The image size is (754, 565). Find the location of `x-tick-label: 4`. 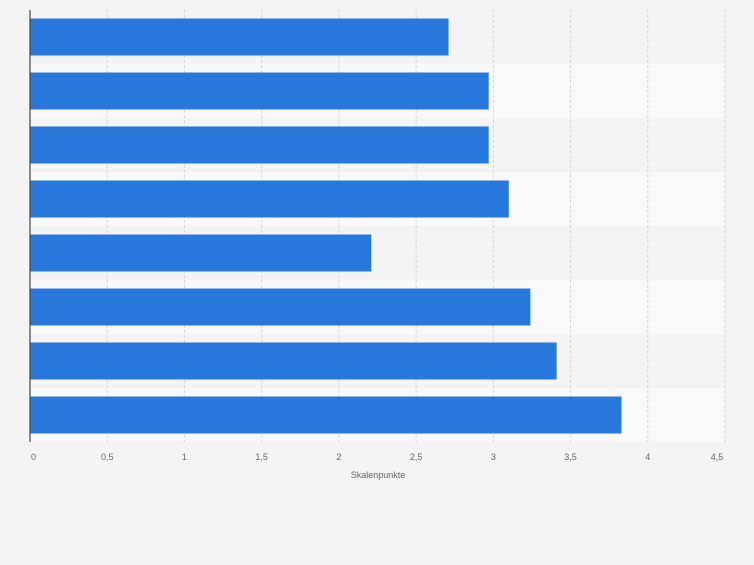

x-tick-label: 4 is located at coordinates (647, 457).